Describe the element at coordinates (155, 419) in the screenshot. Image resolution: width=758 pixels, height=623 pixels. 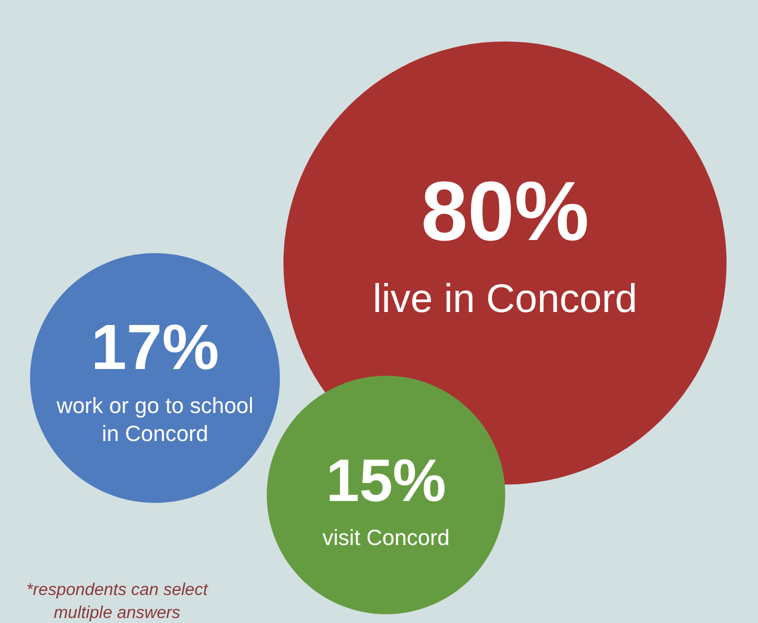
I see `category-label: work or go to school in Concord` at that location.